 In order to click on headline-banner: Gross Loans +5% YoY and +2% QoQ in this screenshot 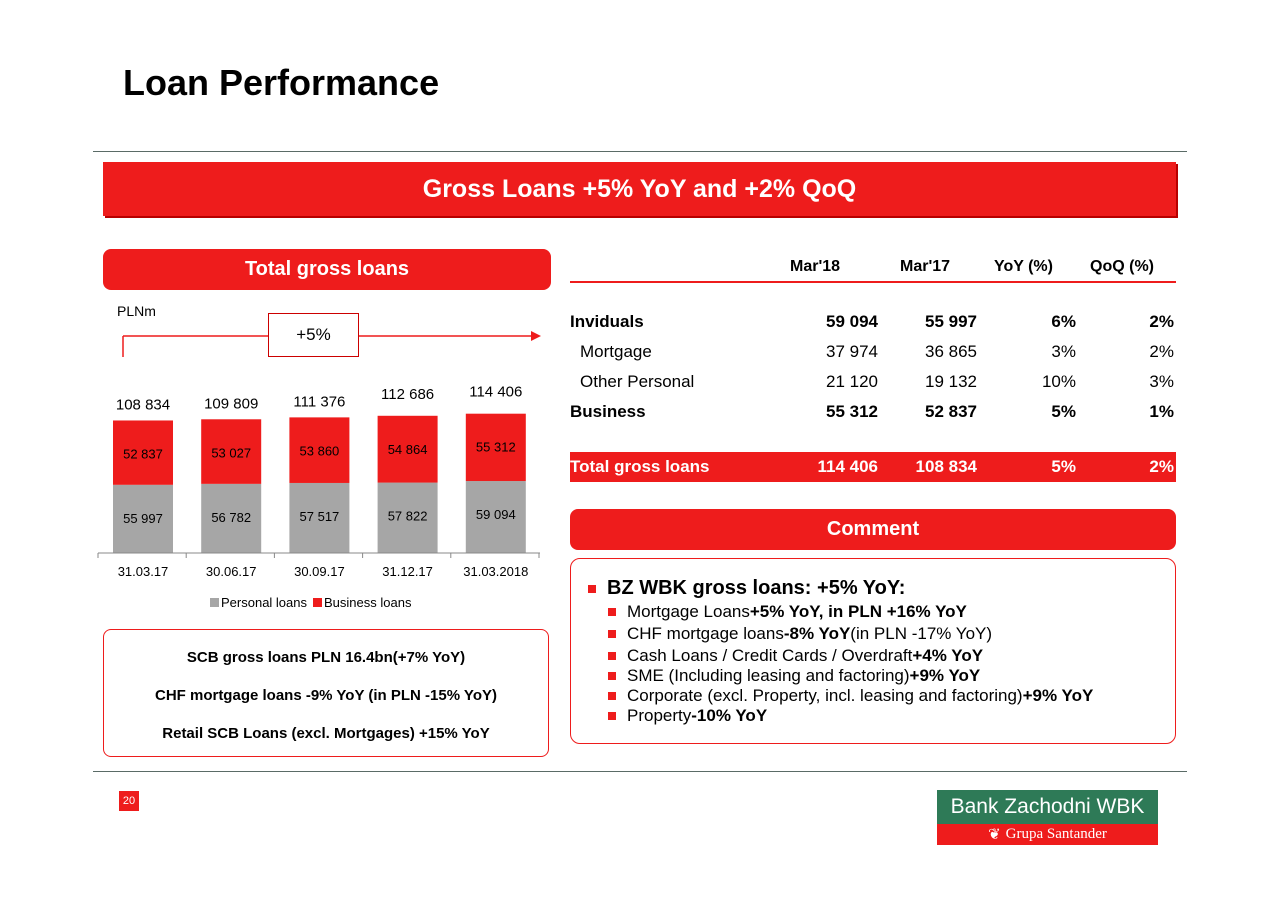, I will do `click(639, 189)`.